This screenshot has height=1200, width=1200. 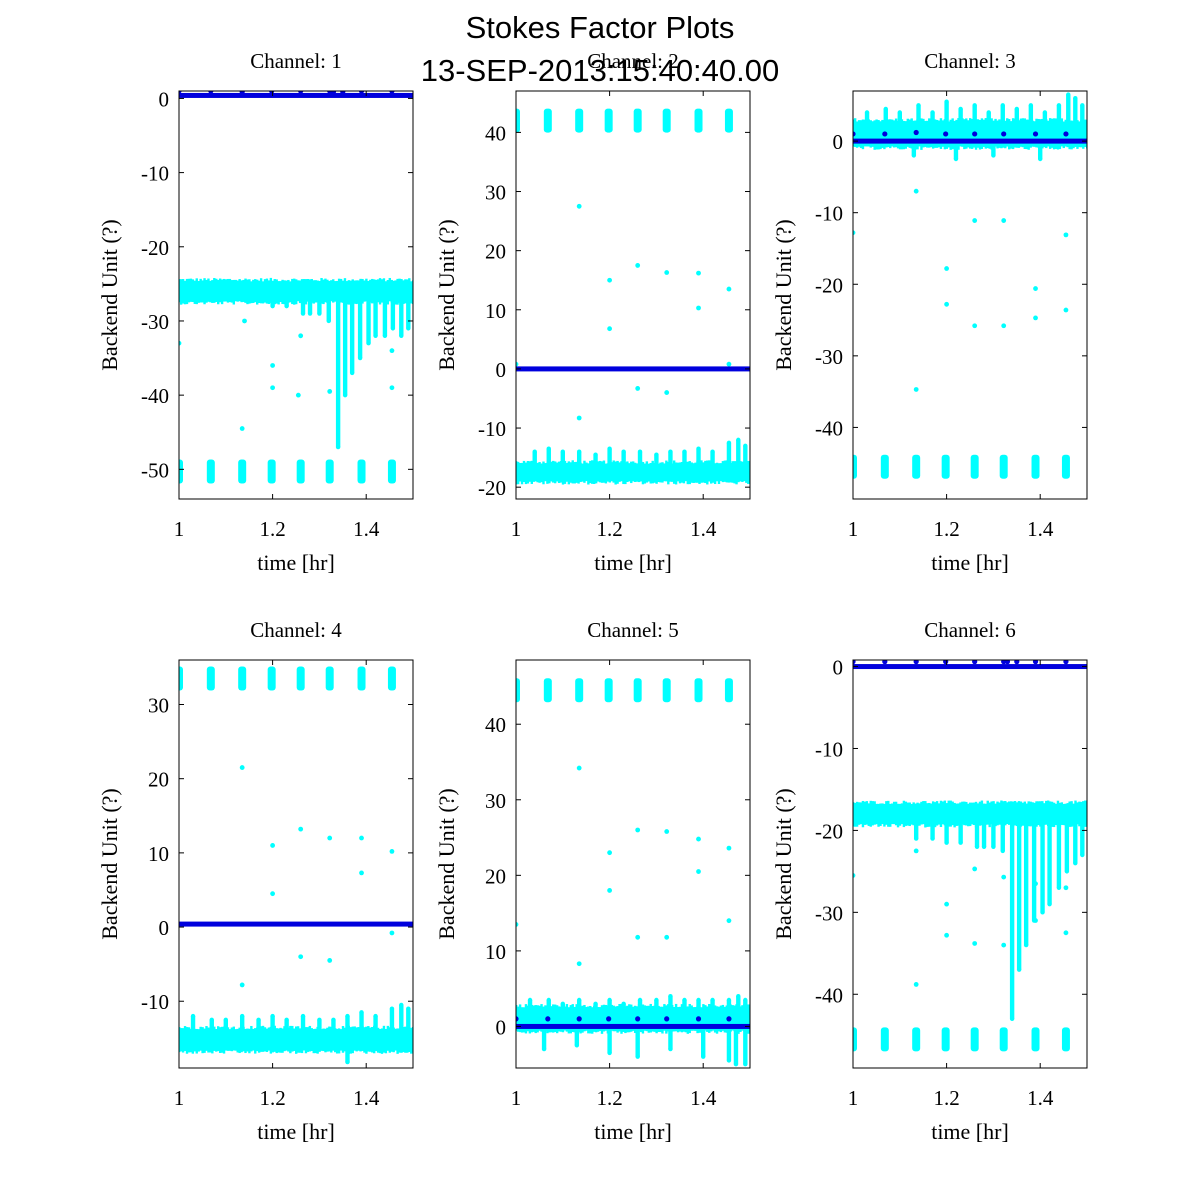 I want to click on x-tick-label: 1, so click(x=179, y=1098).